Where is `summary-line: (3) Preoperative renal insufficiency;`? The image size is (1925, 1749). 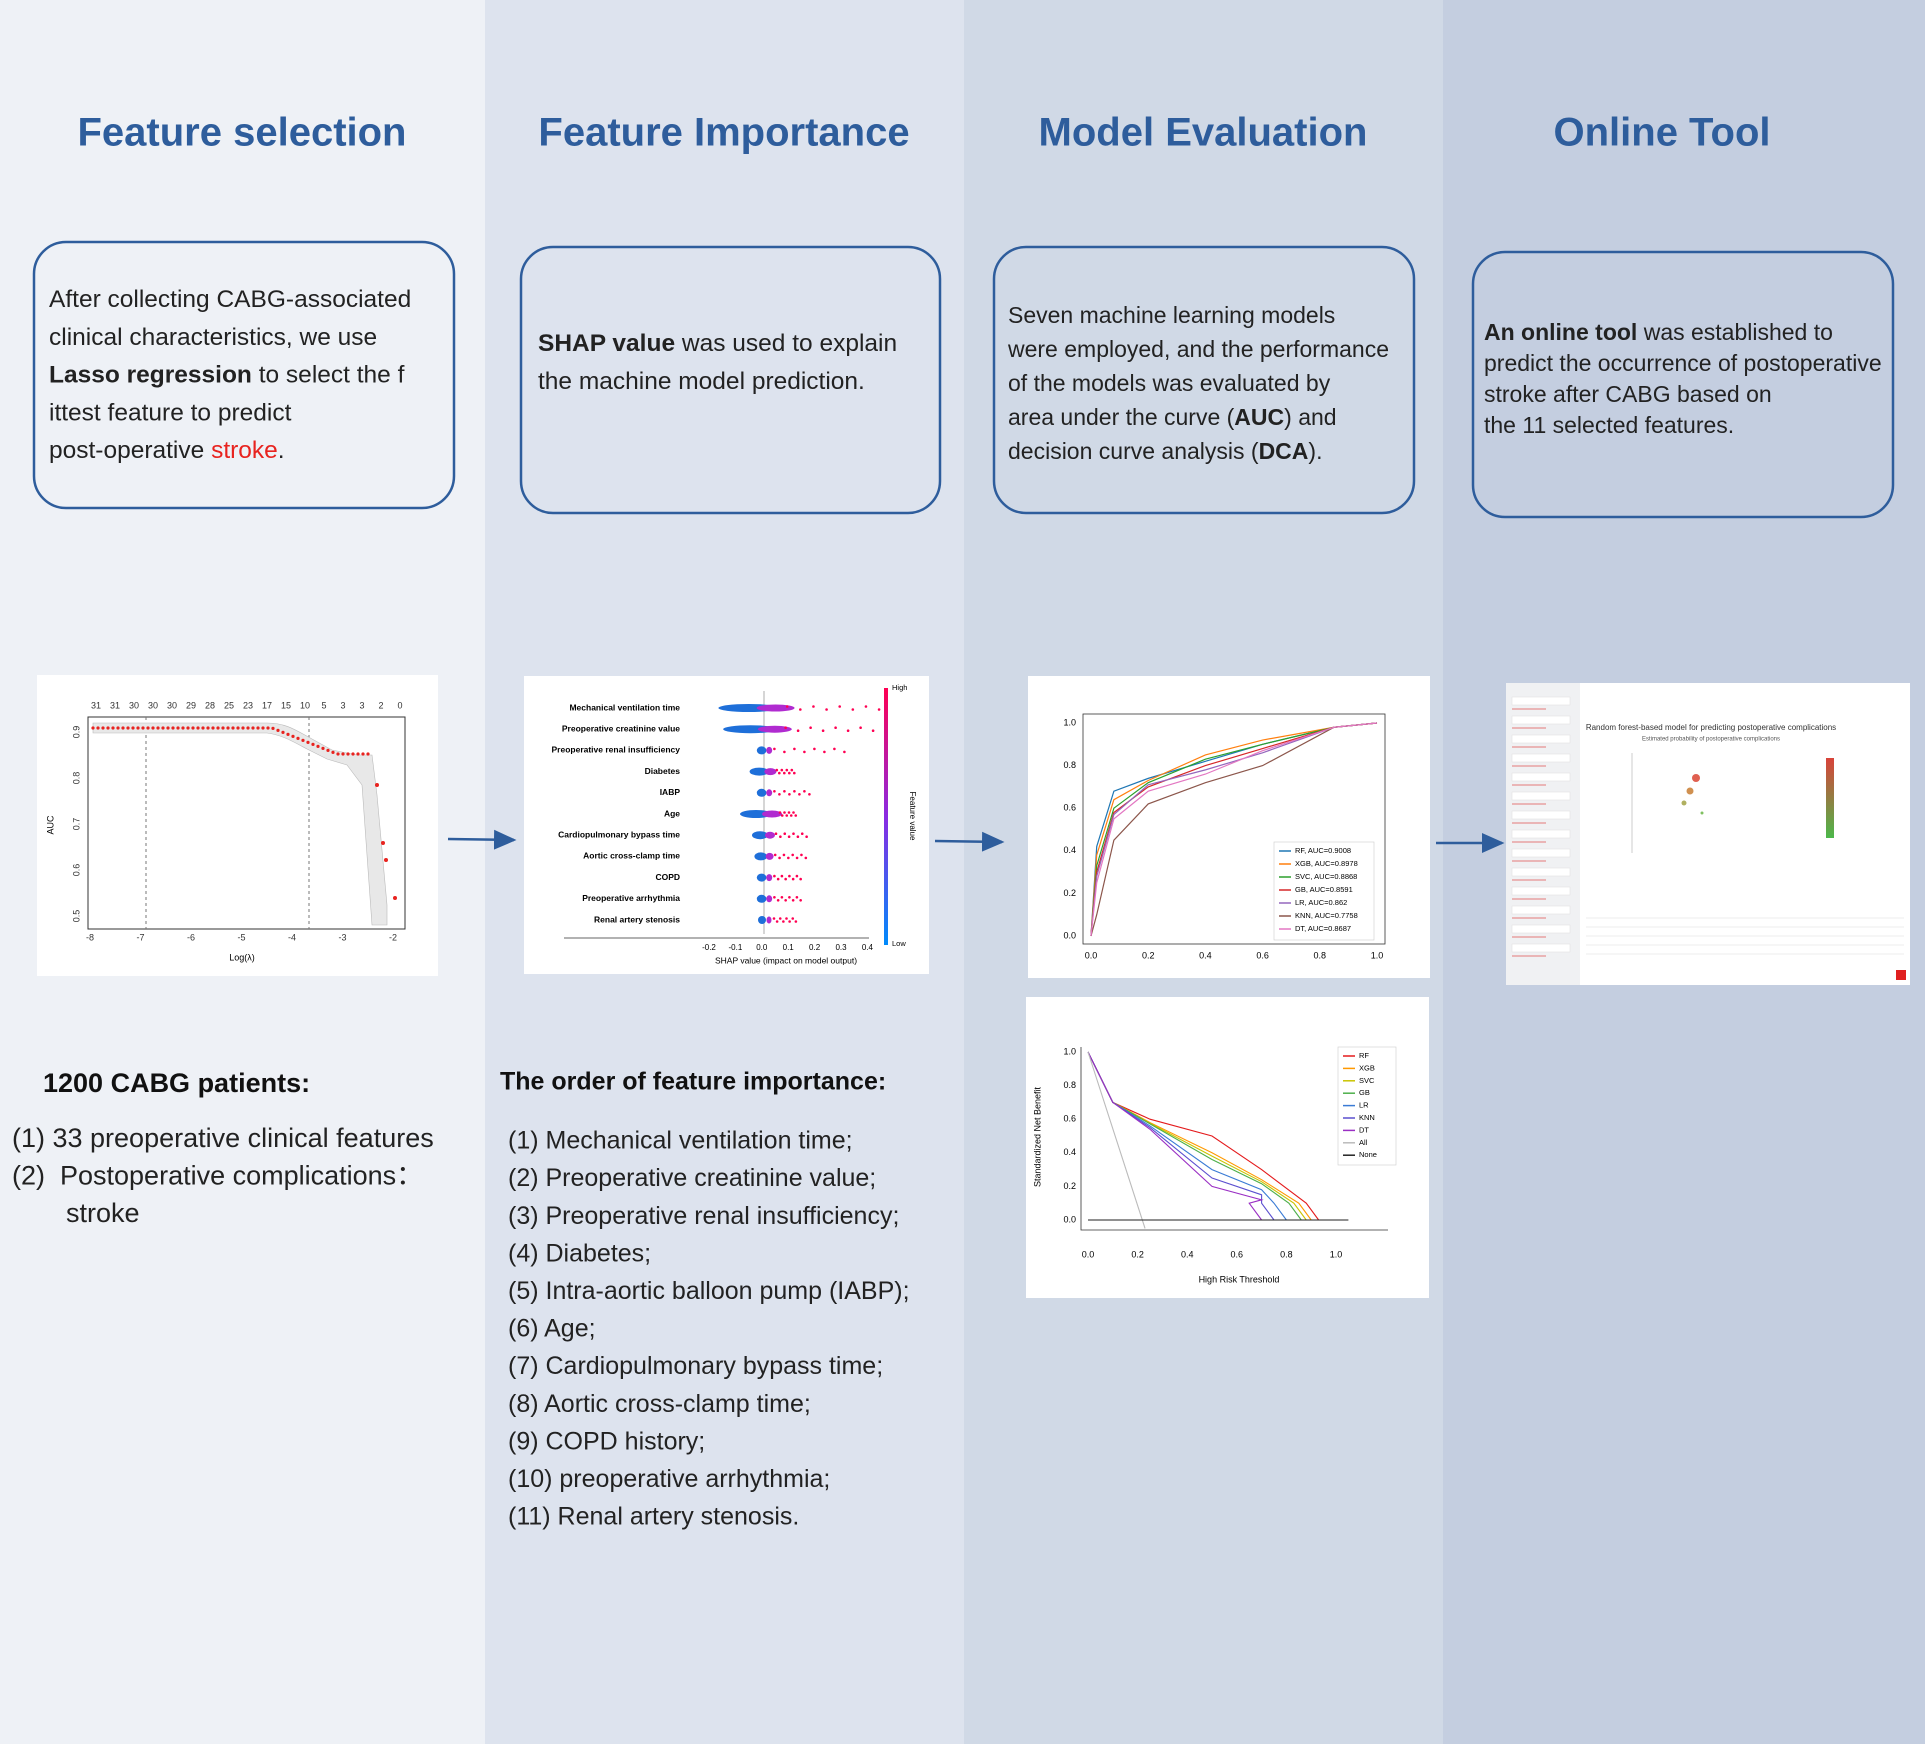 summary-line: (3) Preoperative renal insufficiency; is located at coordinates (703, 1216).